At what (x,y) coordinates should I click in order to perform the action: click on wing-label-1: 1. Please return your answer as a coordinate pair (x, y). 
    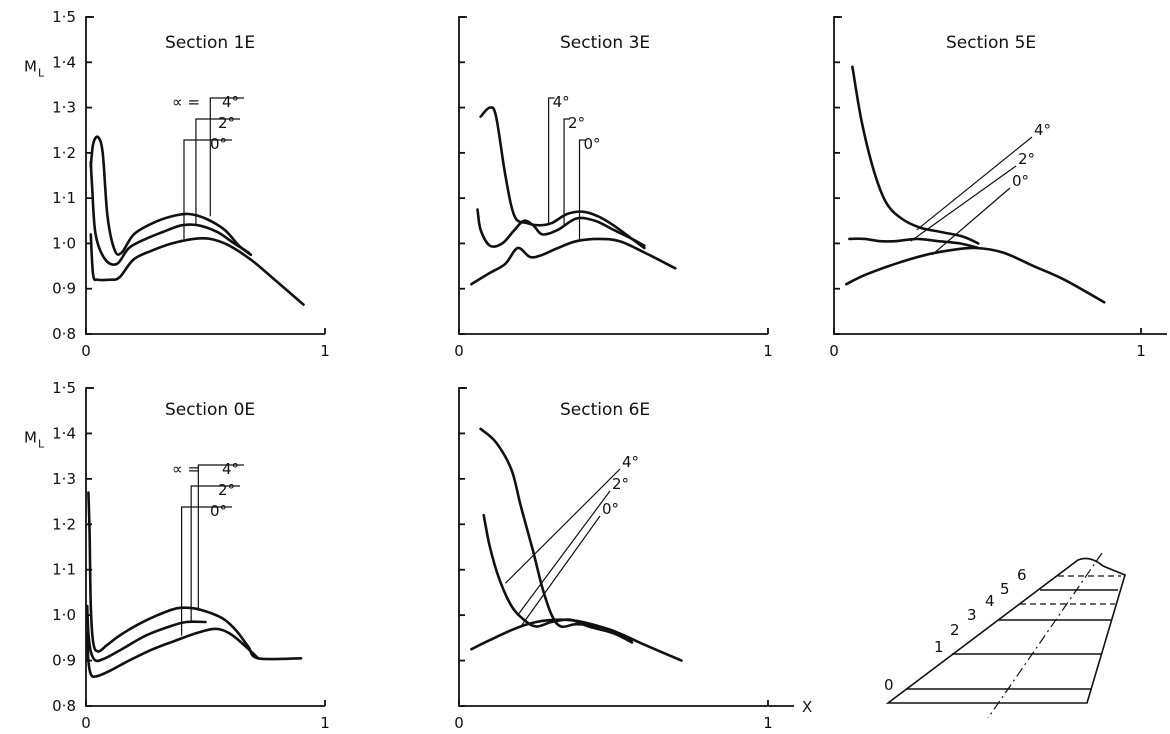
    Looking at the image, I should click on (939, 647).